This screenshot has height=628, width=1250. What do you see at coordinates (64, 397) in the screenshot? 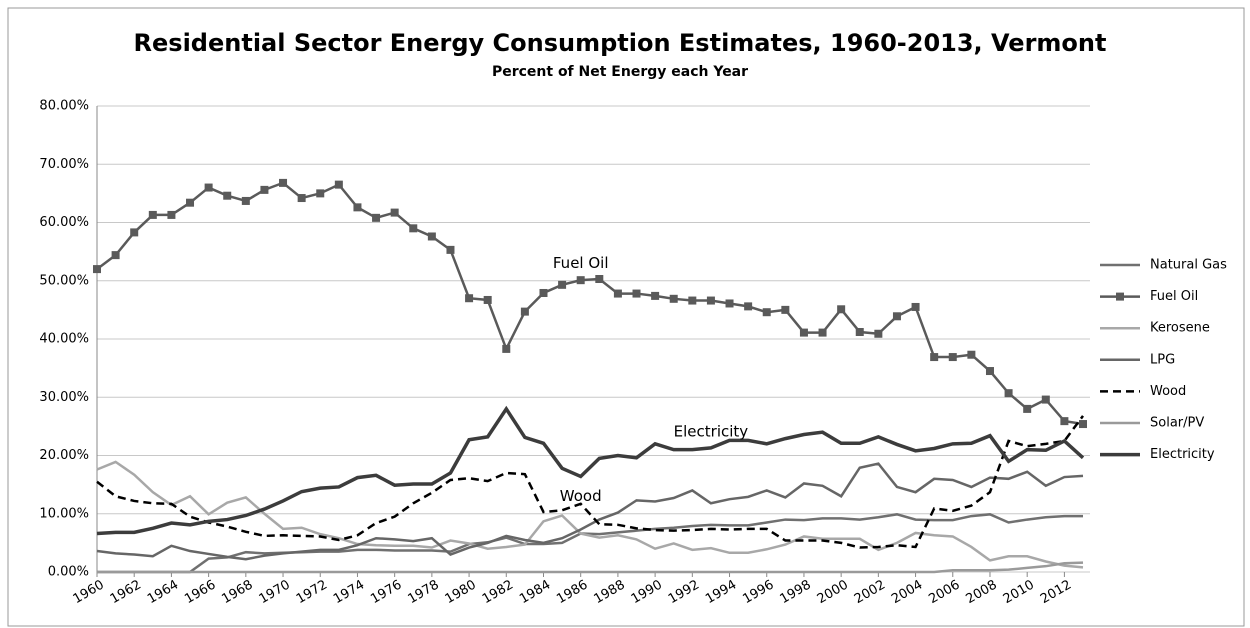
I see `y-tick-label: 30.00%` at bounding box center [64, 397].